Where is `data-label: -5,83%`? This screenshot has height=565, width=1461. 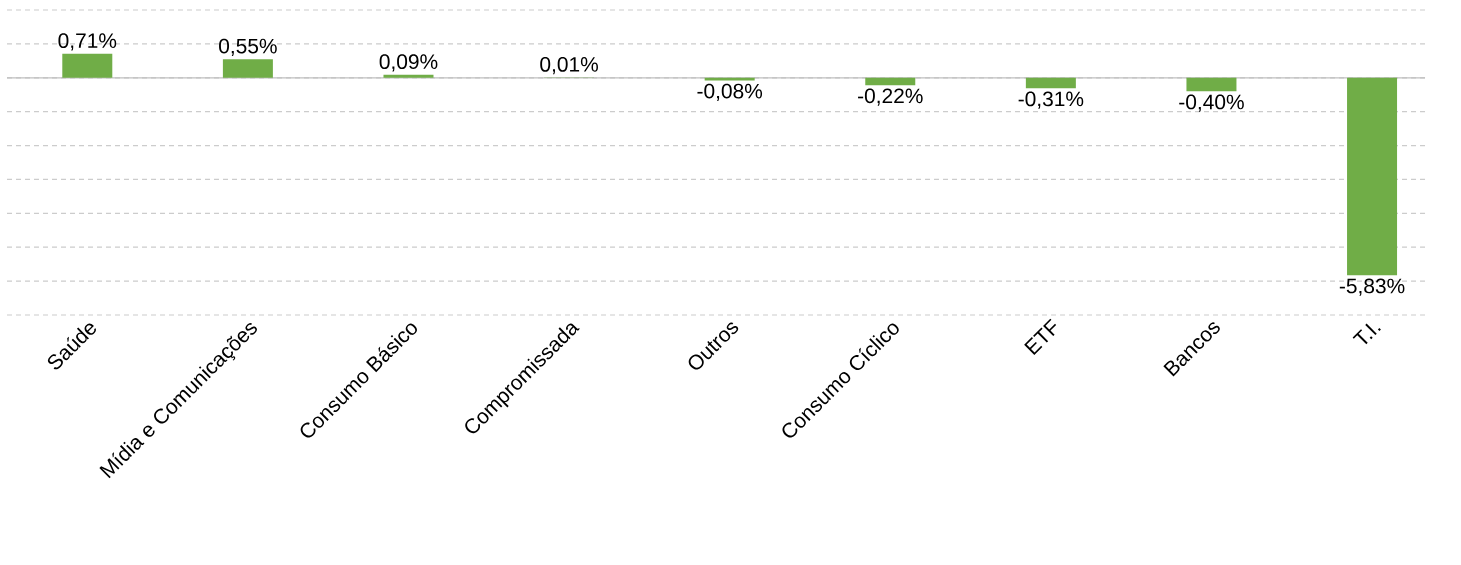
data-label: -5,83% is located at coordinates (1372, 287).